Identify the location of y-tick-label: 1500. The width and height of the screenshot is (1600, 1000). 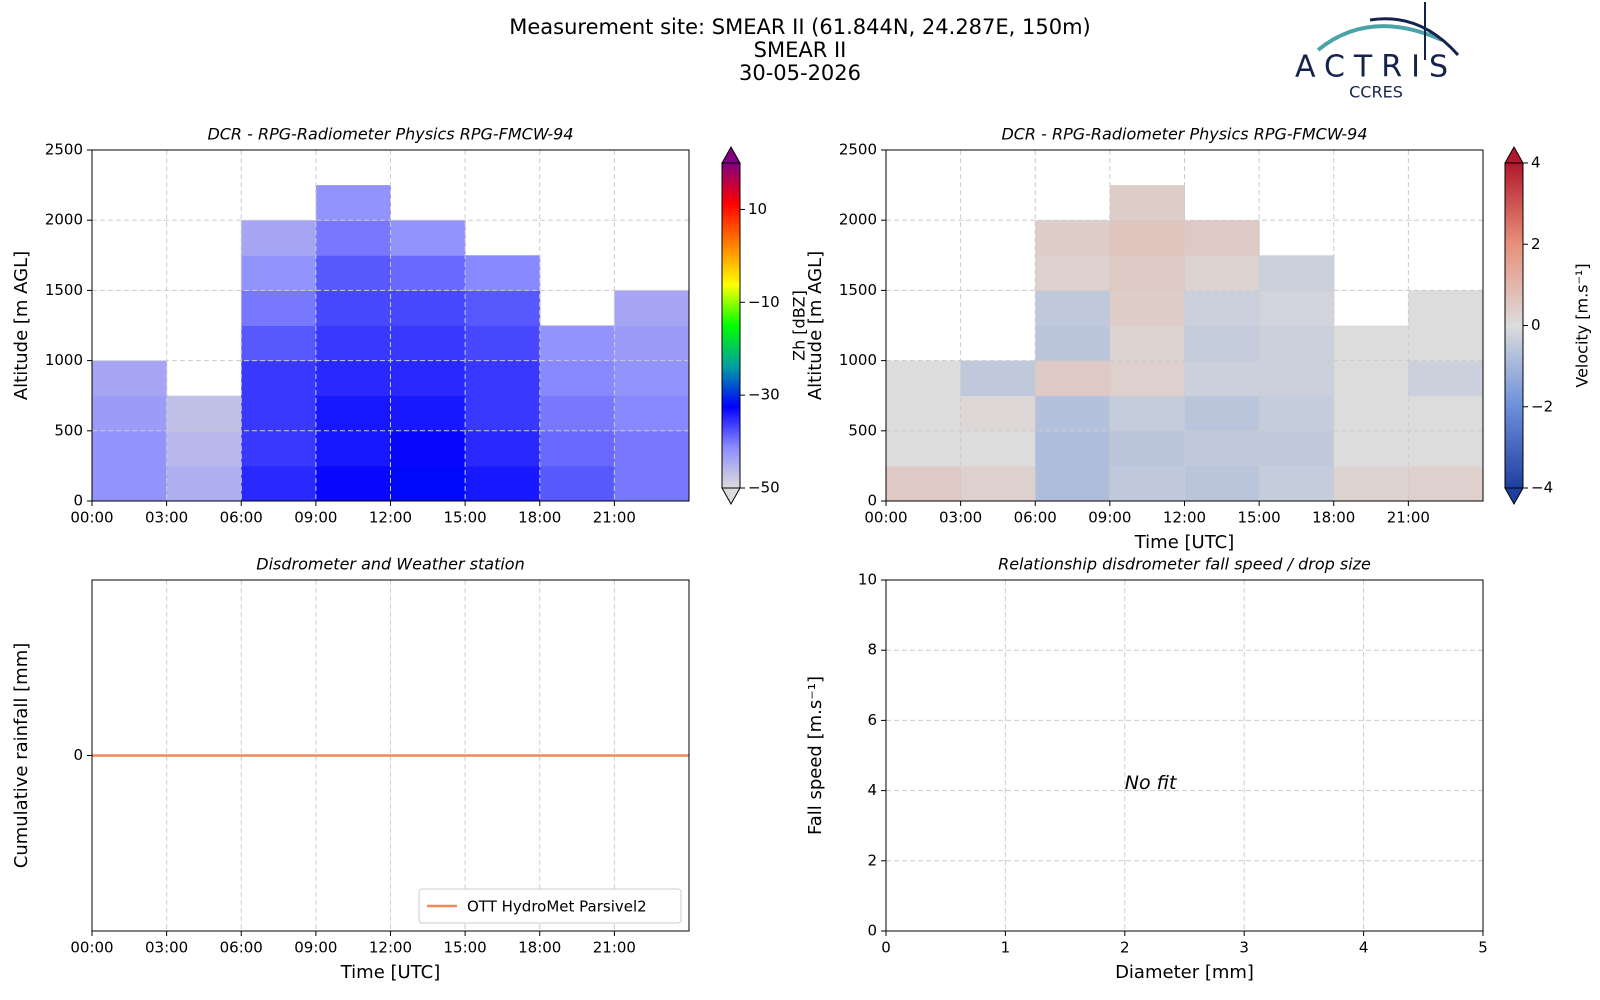
(858, 290).